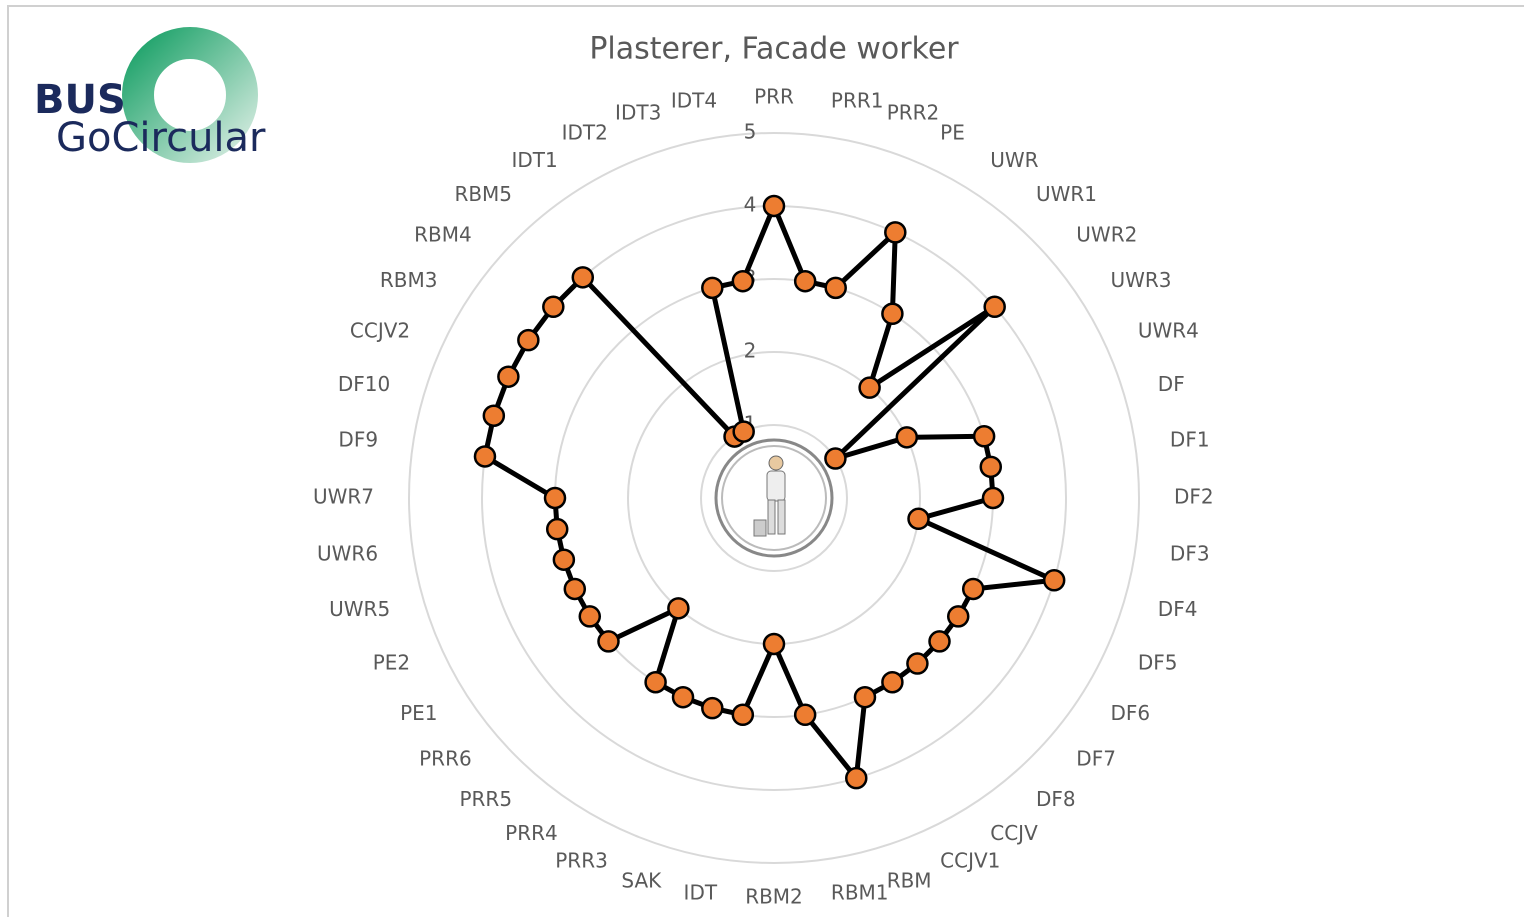 The width and height of the screenshot is (1524, 921). What do you see at coordinates (443, 235) in the screenshot?
I see `category-label: RBM4` at bounding box center [443, 235].